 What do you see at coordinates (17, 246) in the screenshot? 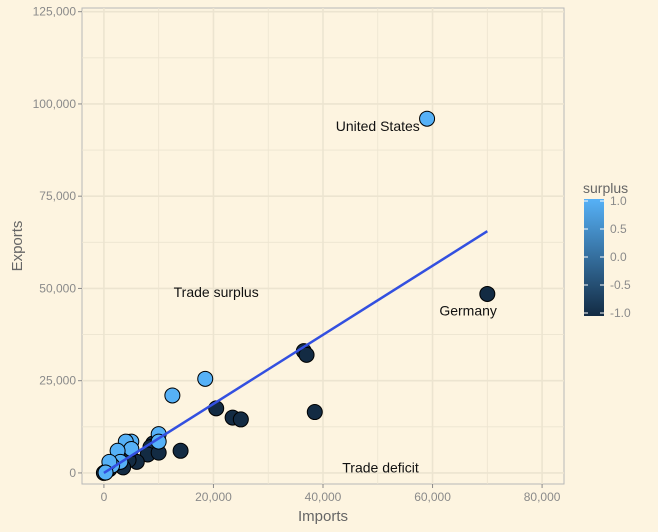
I see `y-axis-title: Exports` at bounding box center [17, 246].